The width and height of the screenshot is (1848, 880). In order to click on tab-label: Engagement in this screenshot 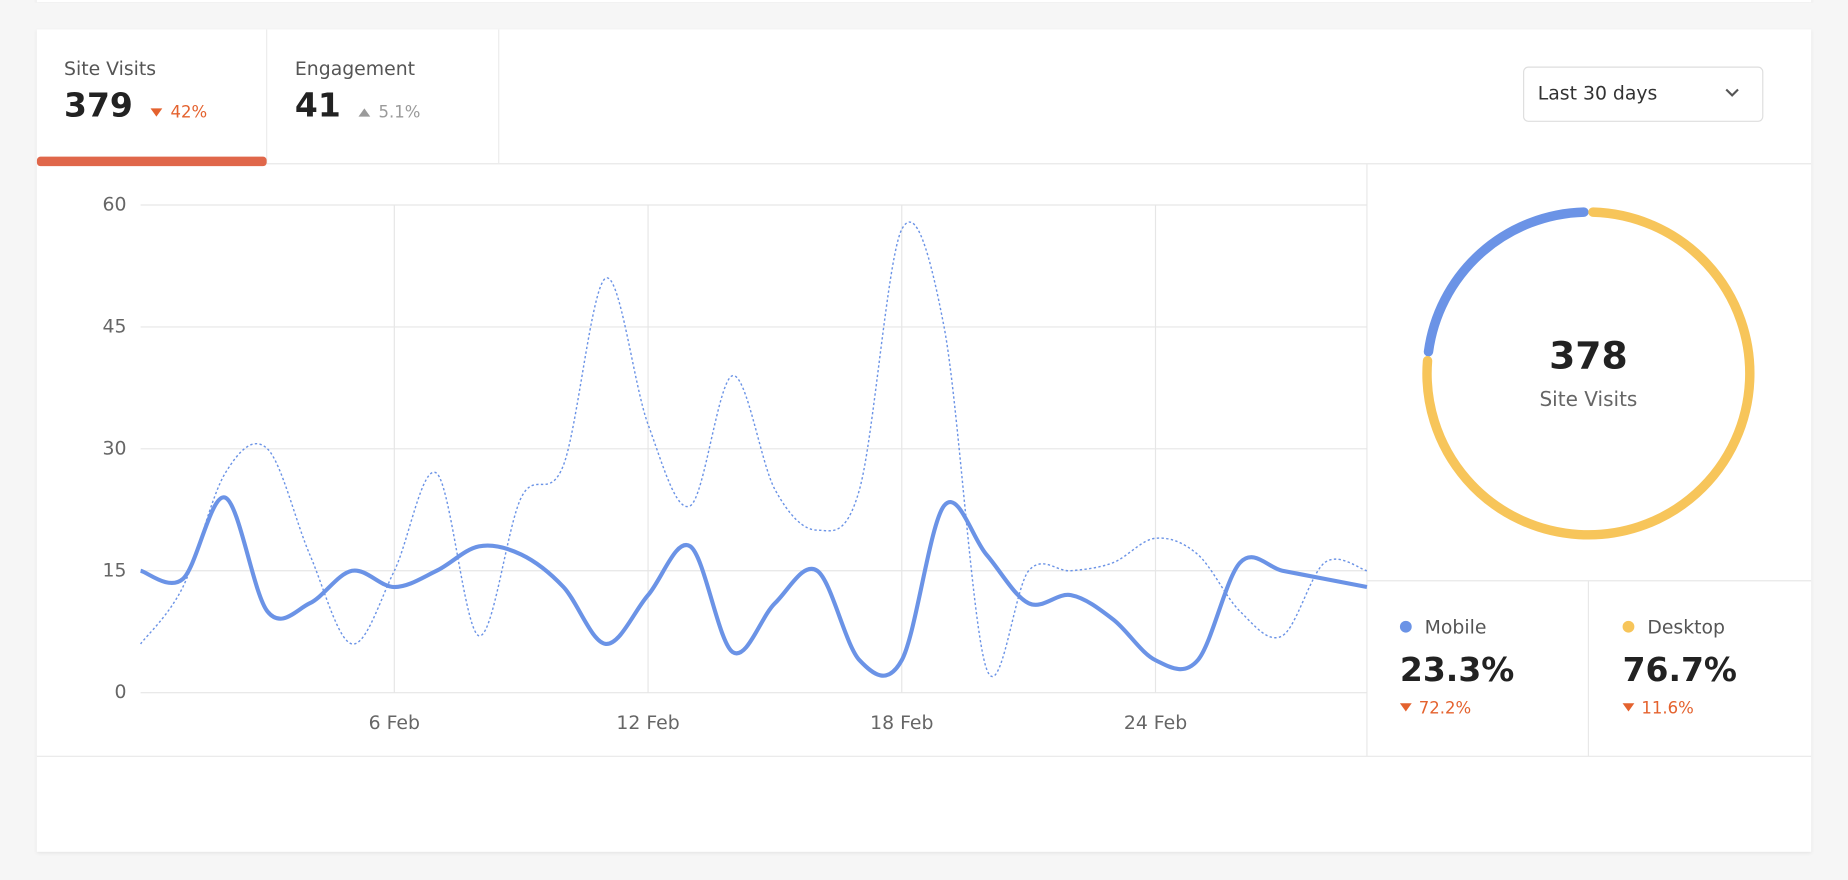, I will do `click(355, 69)`.